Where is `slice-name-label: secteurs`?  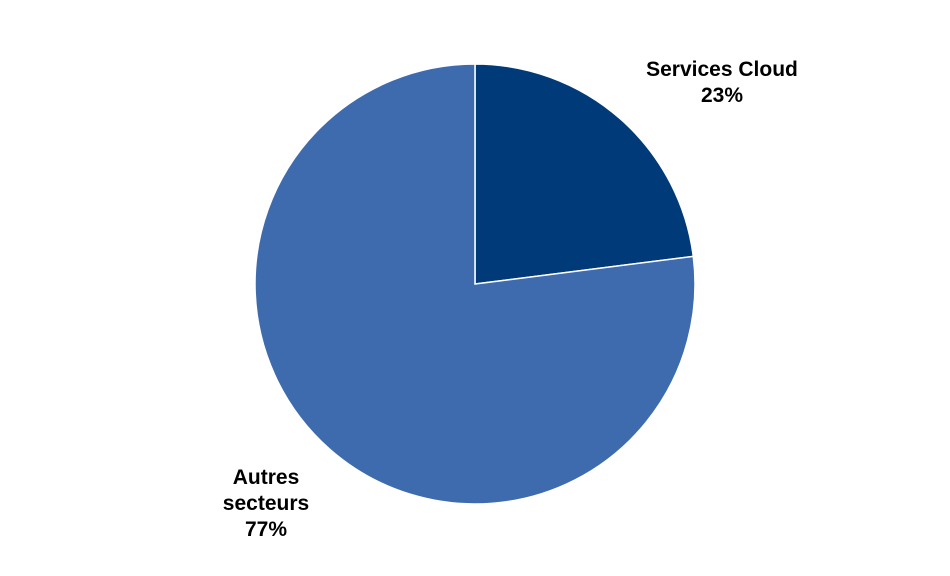
slice-name-label: secteurs is located at coordinates (266, 503).